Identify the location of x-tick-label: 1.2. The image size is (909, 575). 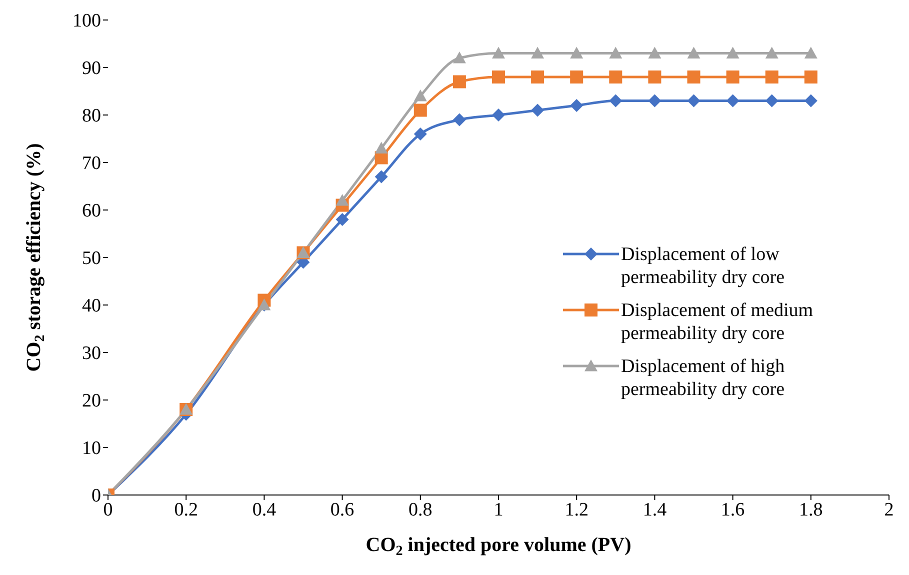
(576, 509).